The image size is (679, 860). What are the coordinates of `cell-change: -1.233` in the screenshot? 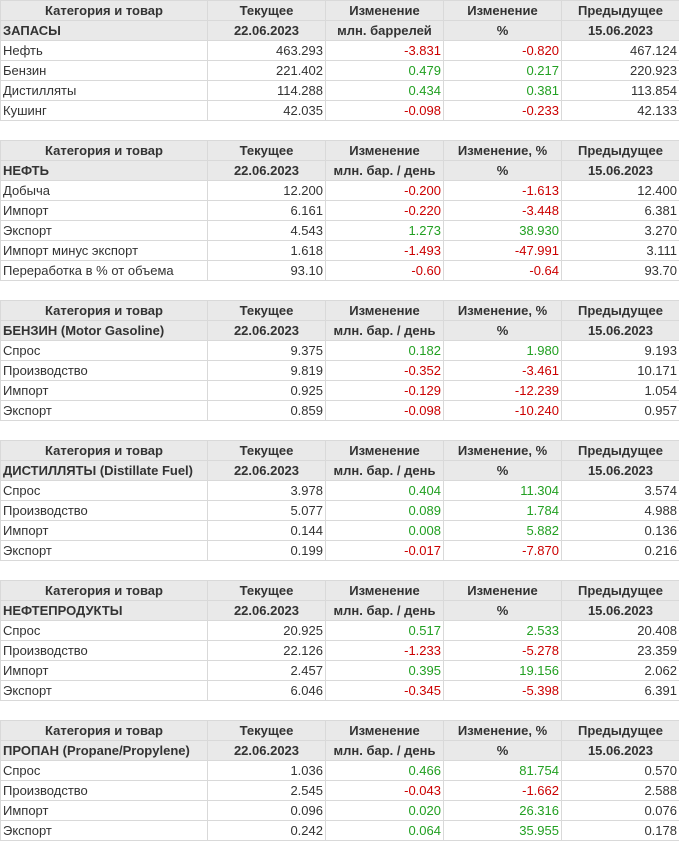 It's located at (385, 651).